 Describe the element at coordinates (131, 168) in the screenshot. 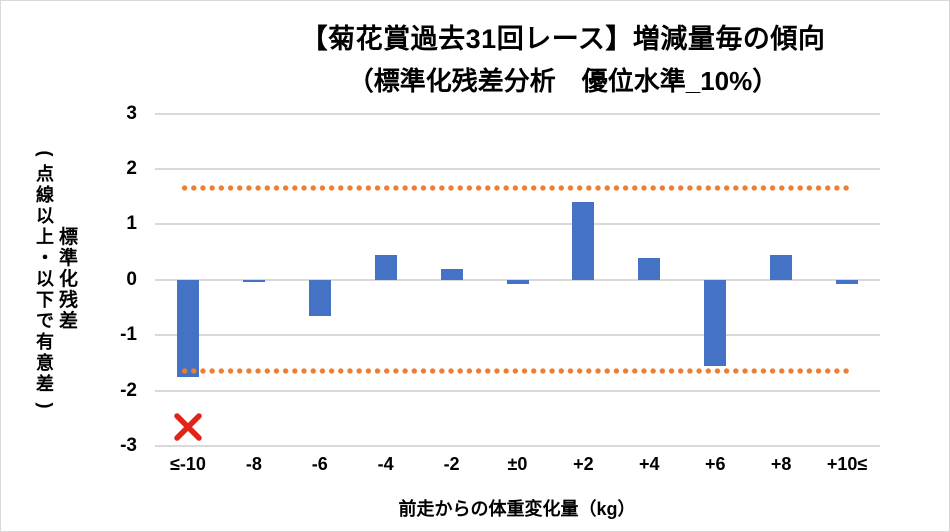

I see `y-tick-label: 2` at that location.